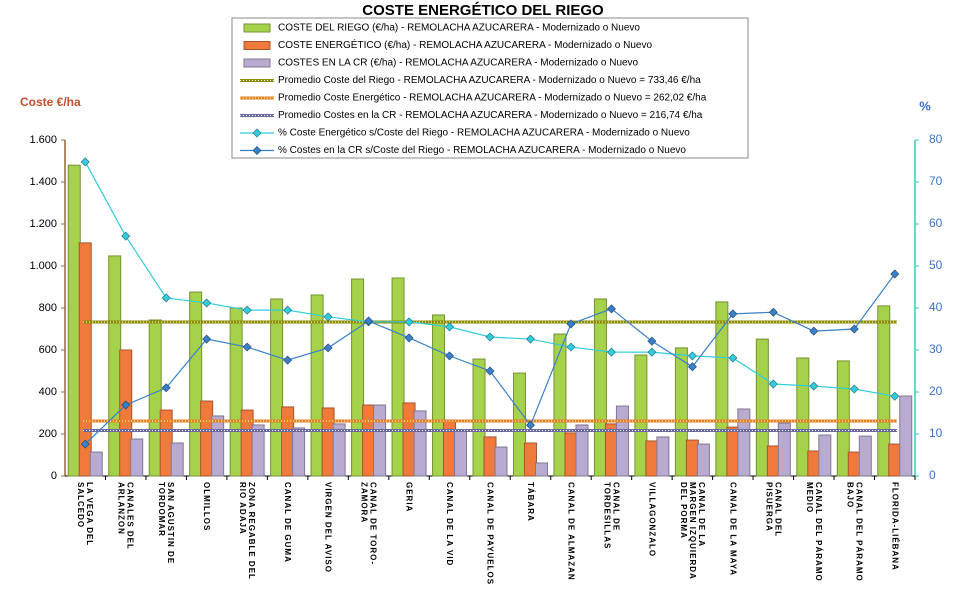  Describe the element at coordinates (43, 182) in the screenshot. I see `y-tick-label: 1.400` at that location.